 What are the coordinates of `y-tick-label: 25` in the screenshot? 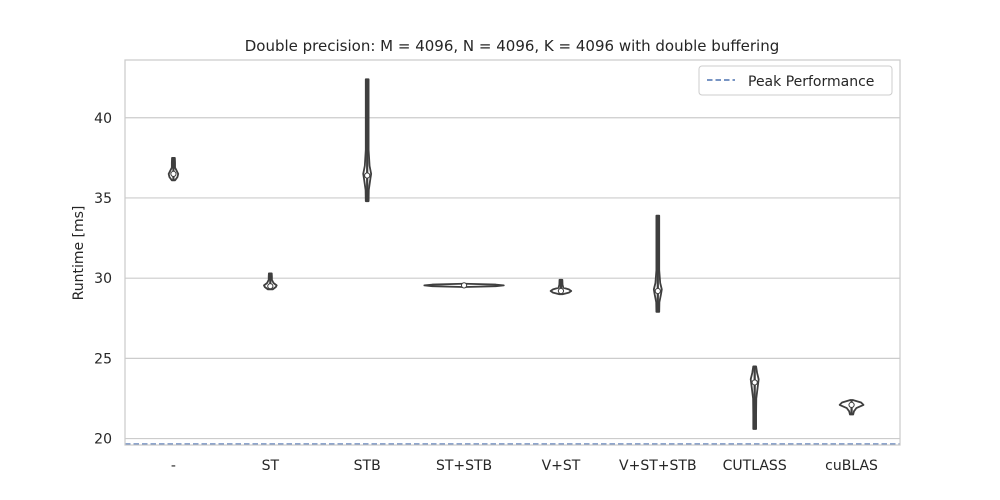 It's located at (103, 359).